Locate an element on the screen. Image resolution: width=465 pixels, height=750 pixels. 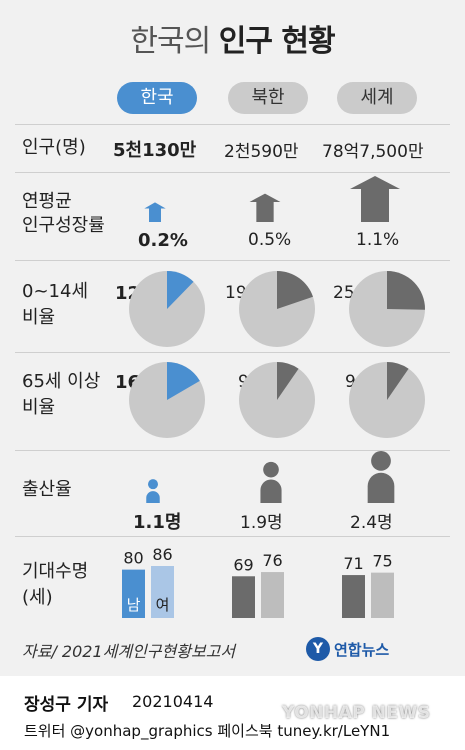
author: 장성구 기자 is located at coordinates (66, 705).